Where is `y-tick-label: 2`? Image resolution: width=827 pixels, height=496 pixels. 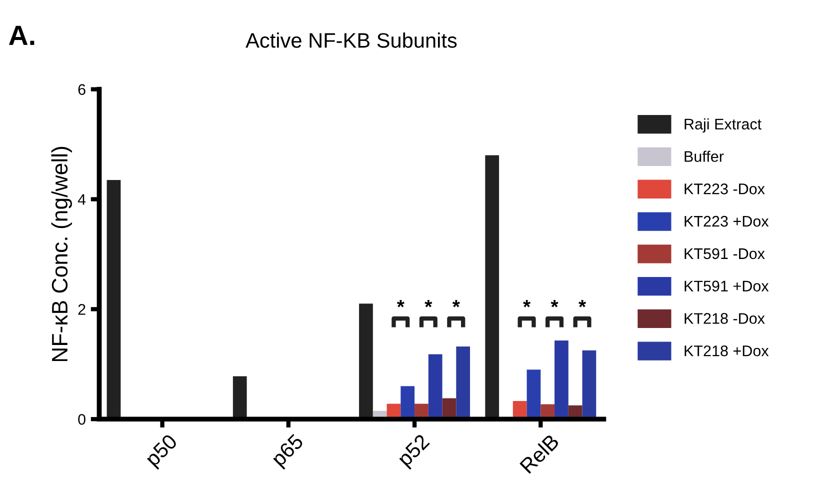
y-tick-label: 2 is located at coordinates (82, 309).